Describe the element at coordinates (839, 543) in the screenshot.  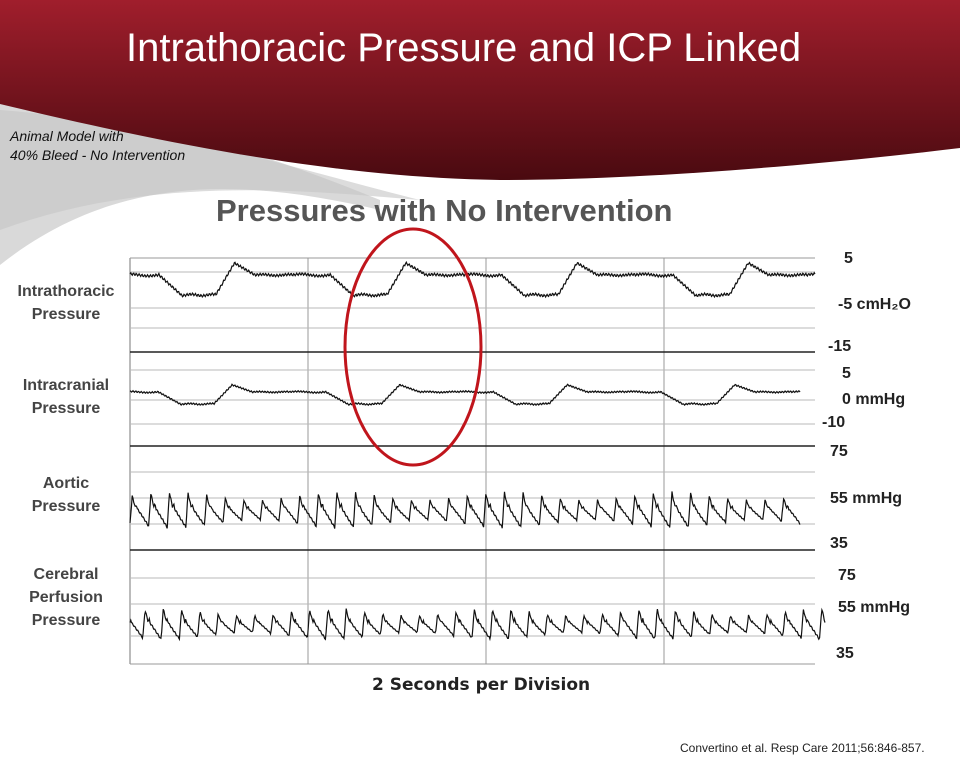
I see `tick-aortic-bottom: 35` at that location.